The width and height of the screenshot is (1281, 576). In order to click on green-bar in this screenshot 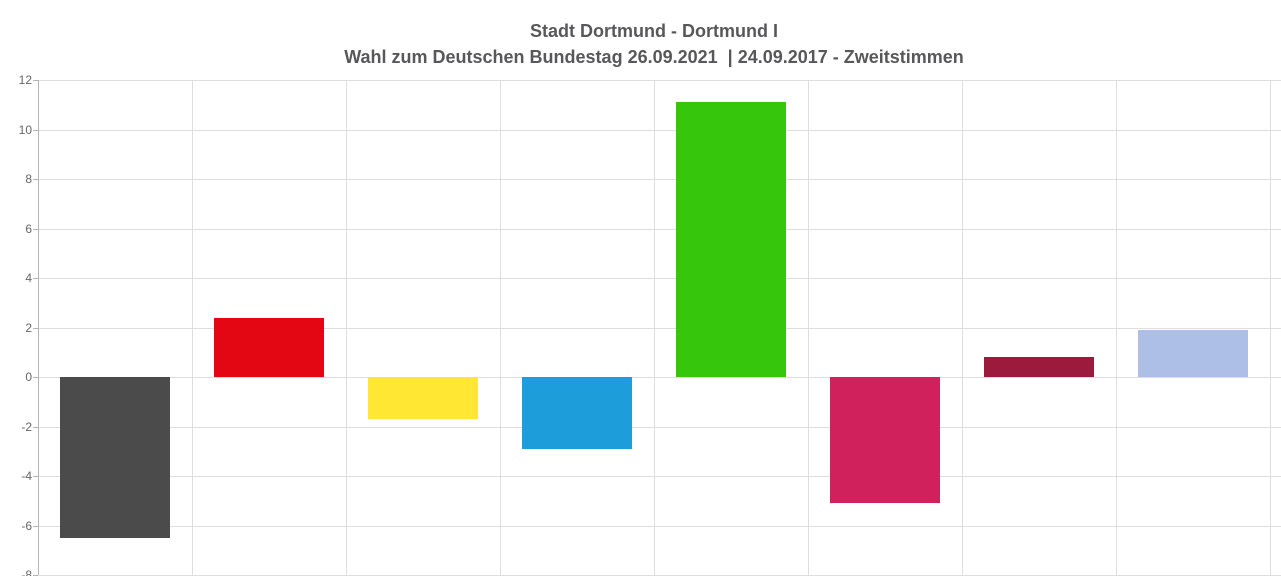, I will do `click(731, 239)`.